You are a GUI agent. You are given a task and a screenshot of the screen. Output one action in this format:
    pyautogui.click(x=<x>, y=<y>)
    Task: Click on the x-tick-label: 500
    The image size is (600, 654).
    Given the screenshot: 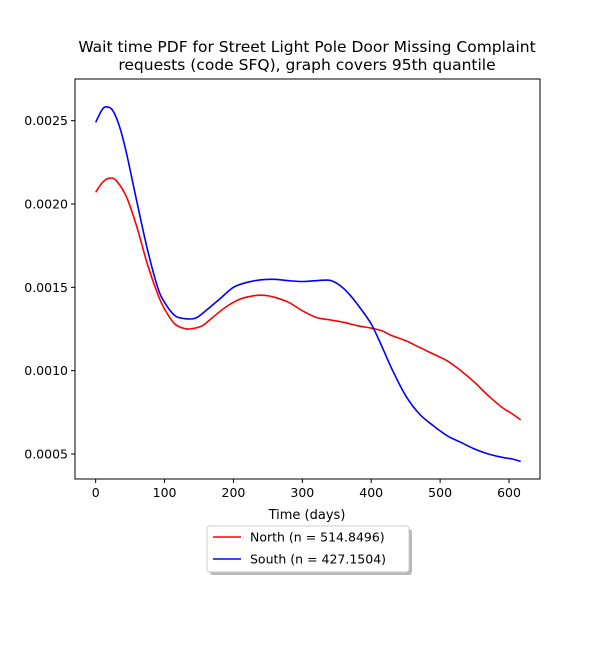 What is the action you would take?
    pyautogui.click(x=440, y=492)
    